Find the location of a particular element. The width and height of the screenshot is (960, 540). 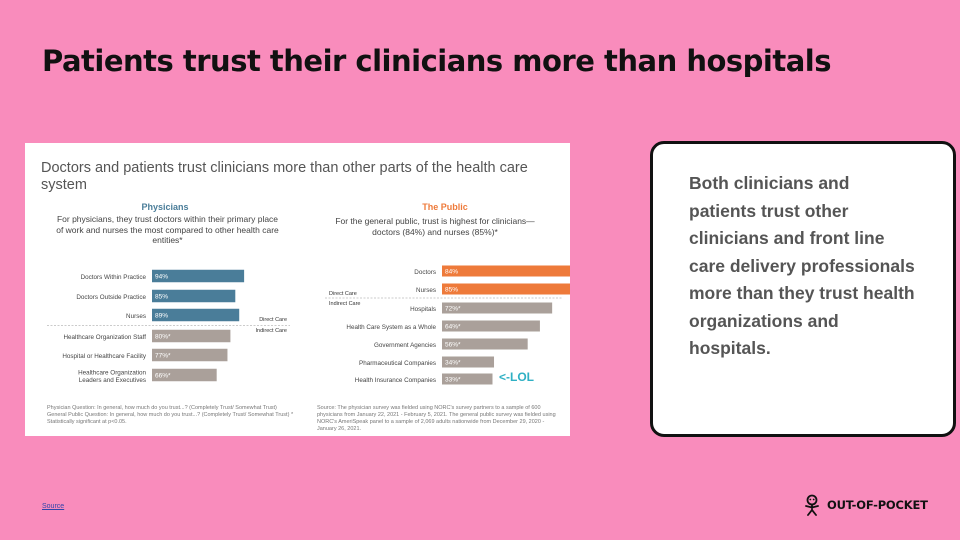

public-value-label: 84% is located at coordinates (451, 272).